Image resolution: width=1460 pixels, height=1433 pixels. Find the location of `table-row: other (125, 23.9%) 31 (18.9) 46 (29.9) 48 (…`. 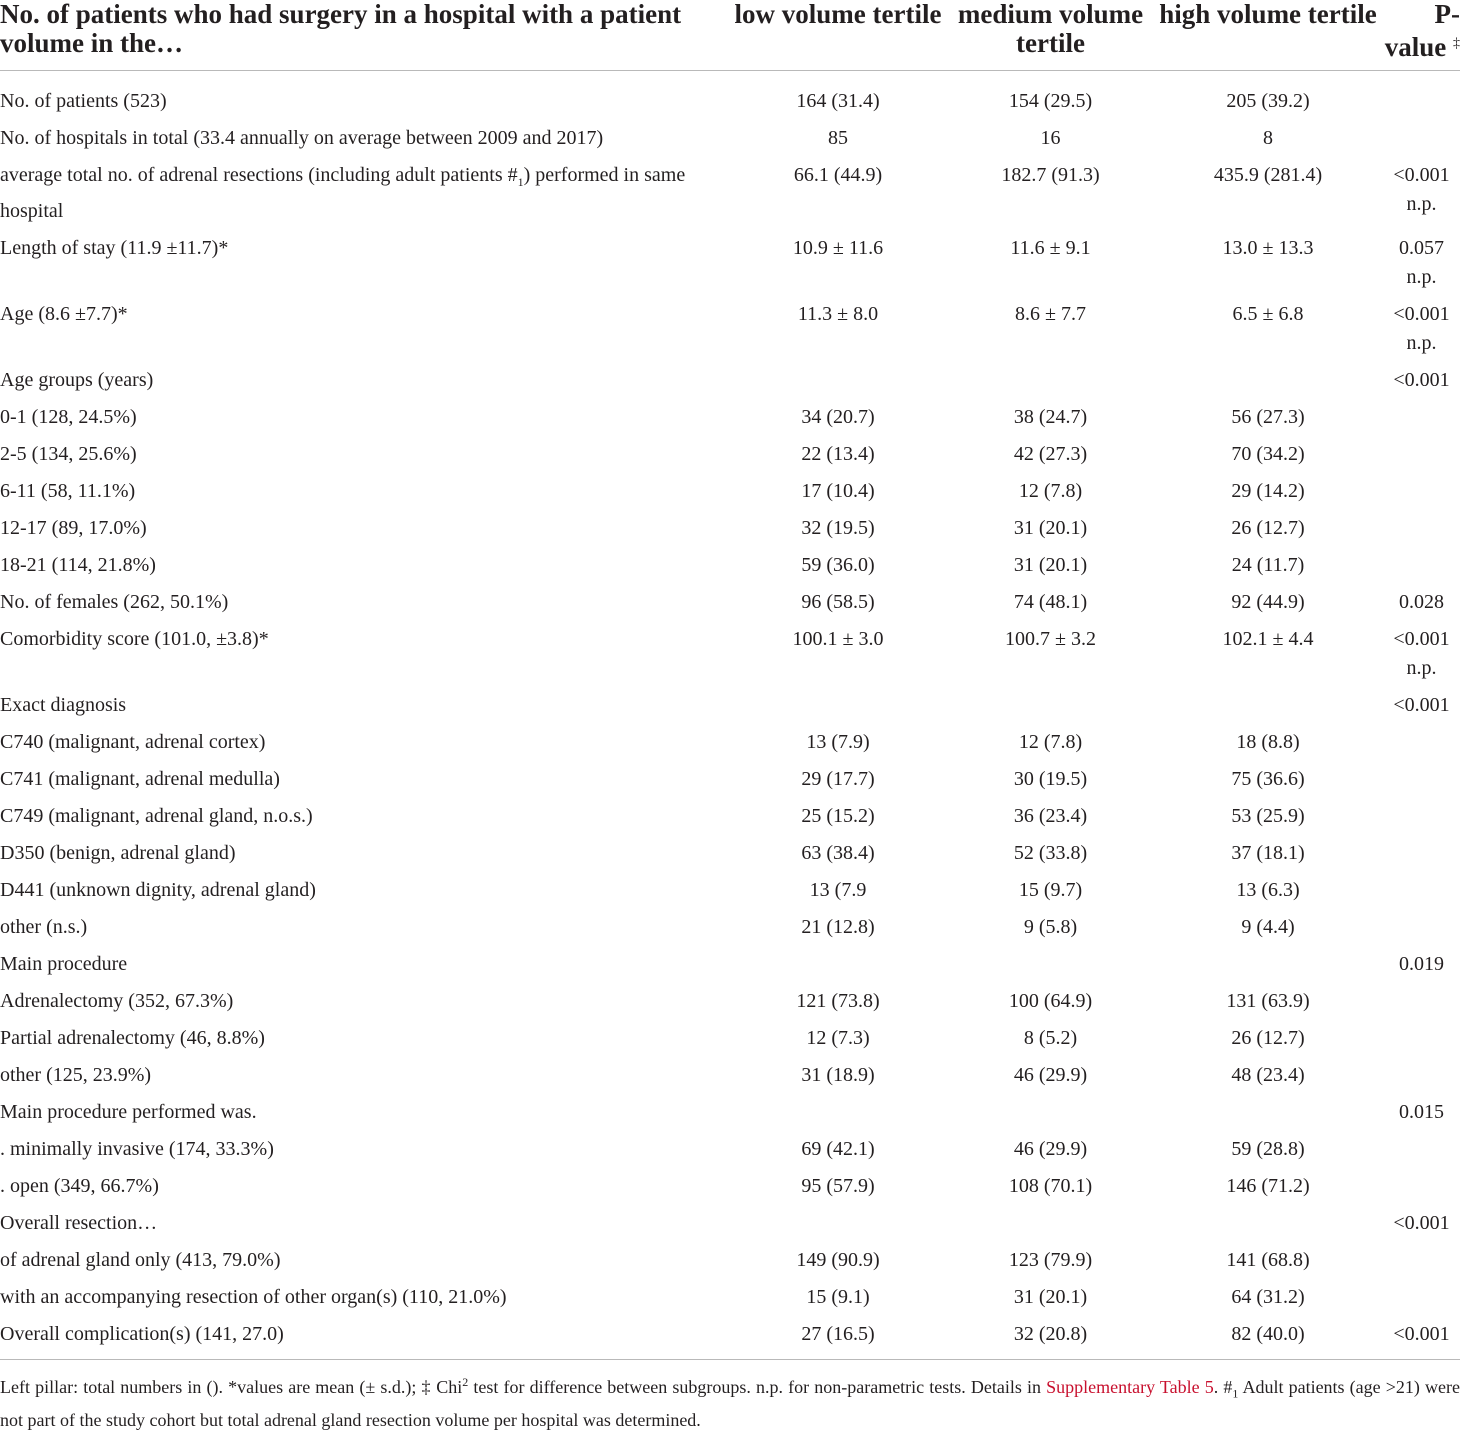

table-row: other (125, 23.9%) 31 (18.9) 46 (29.9) 48 (… is located at coordinates (730, 1075).